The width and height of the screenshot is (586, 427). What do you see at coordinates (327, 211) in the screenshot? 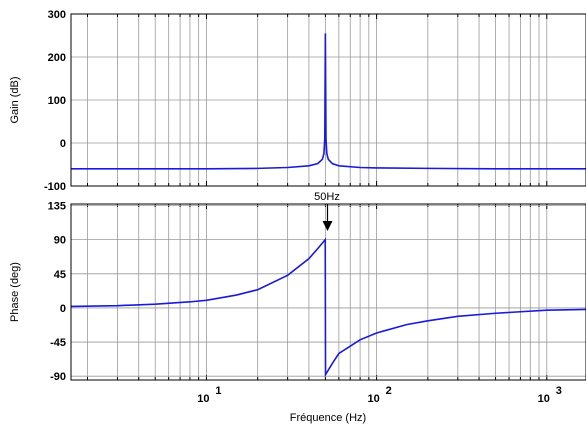
I see `annotation-50hz: 50Hz` at bounding box center [327, 211].